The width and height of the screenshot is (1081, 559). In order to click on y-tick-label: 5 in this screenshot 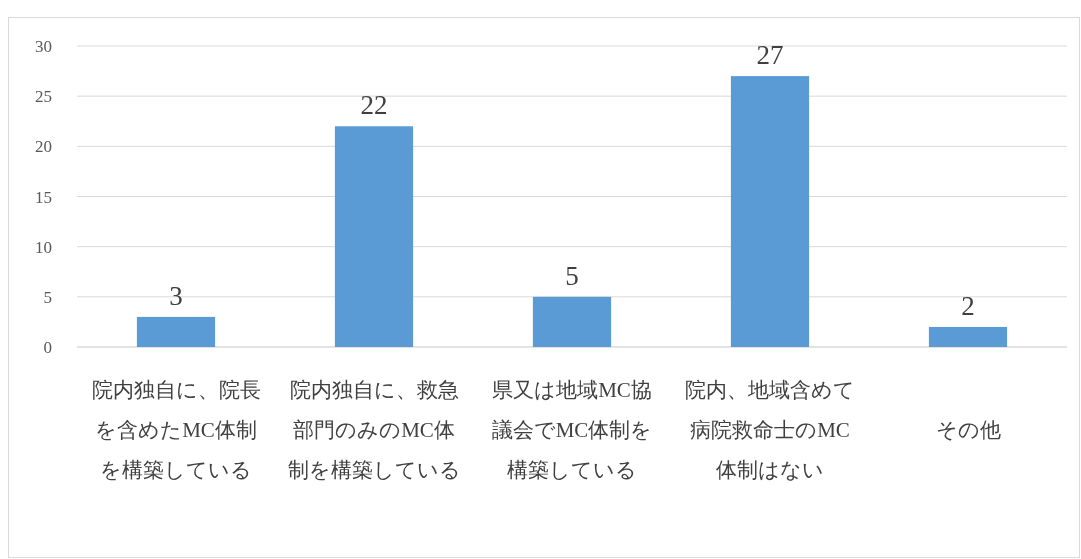, I will do `click(47, 297)`.